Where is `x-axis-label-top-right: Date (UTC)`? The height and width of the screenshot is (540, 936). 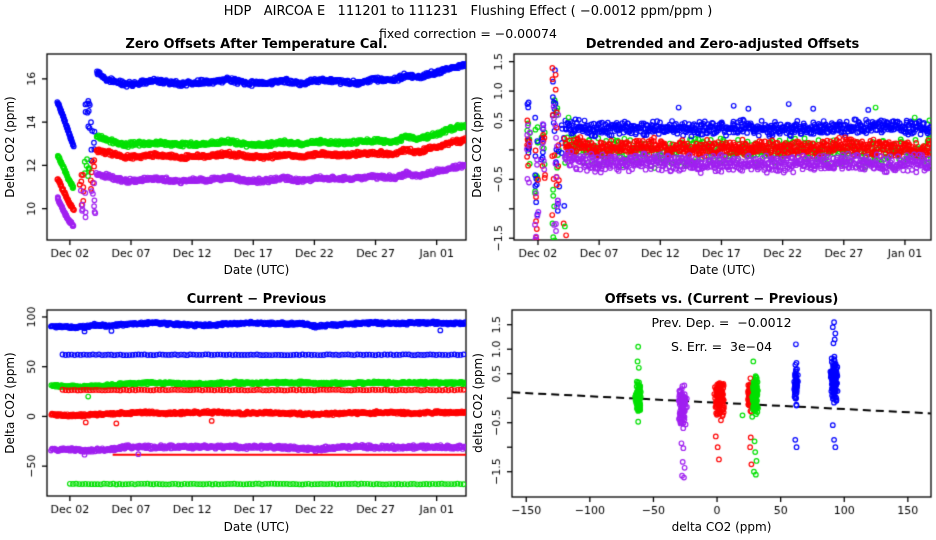 x-axis-label-top-right: Date (UTC) is located at coordinates (722, 270).